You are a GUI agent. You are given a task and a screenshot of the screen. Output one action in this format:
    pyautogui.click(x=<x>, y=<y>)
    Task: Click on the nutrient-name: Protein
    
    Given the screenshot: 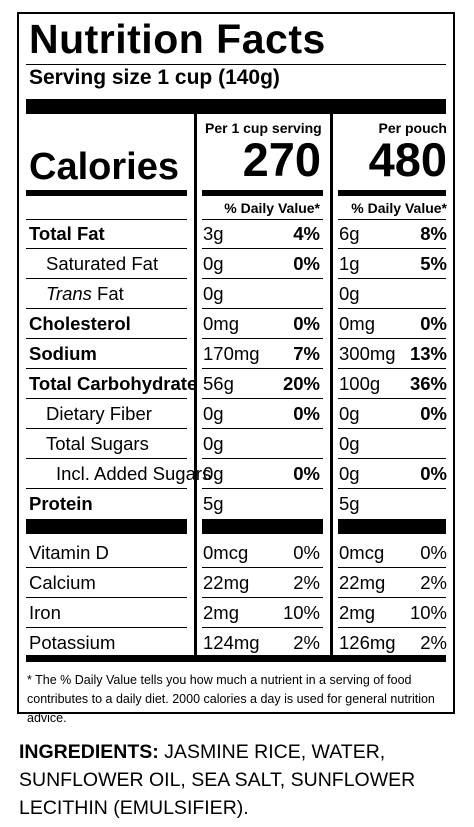 What is the action you would take?
    pyautogui.click(x=61, y=503)
    